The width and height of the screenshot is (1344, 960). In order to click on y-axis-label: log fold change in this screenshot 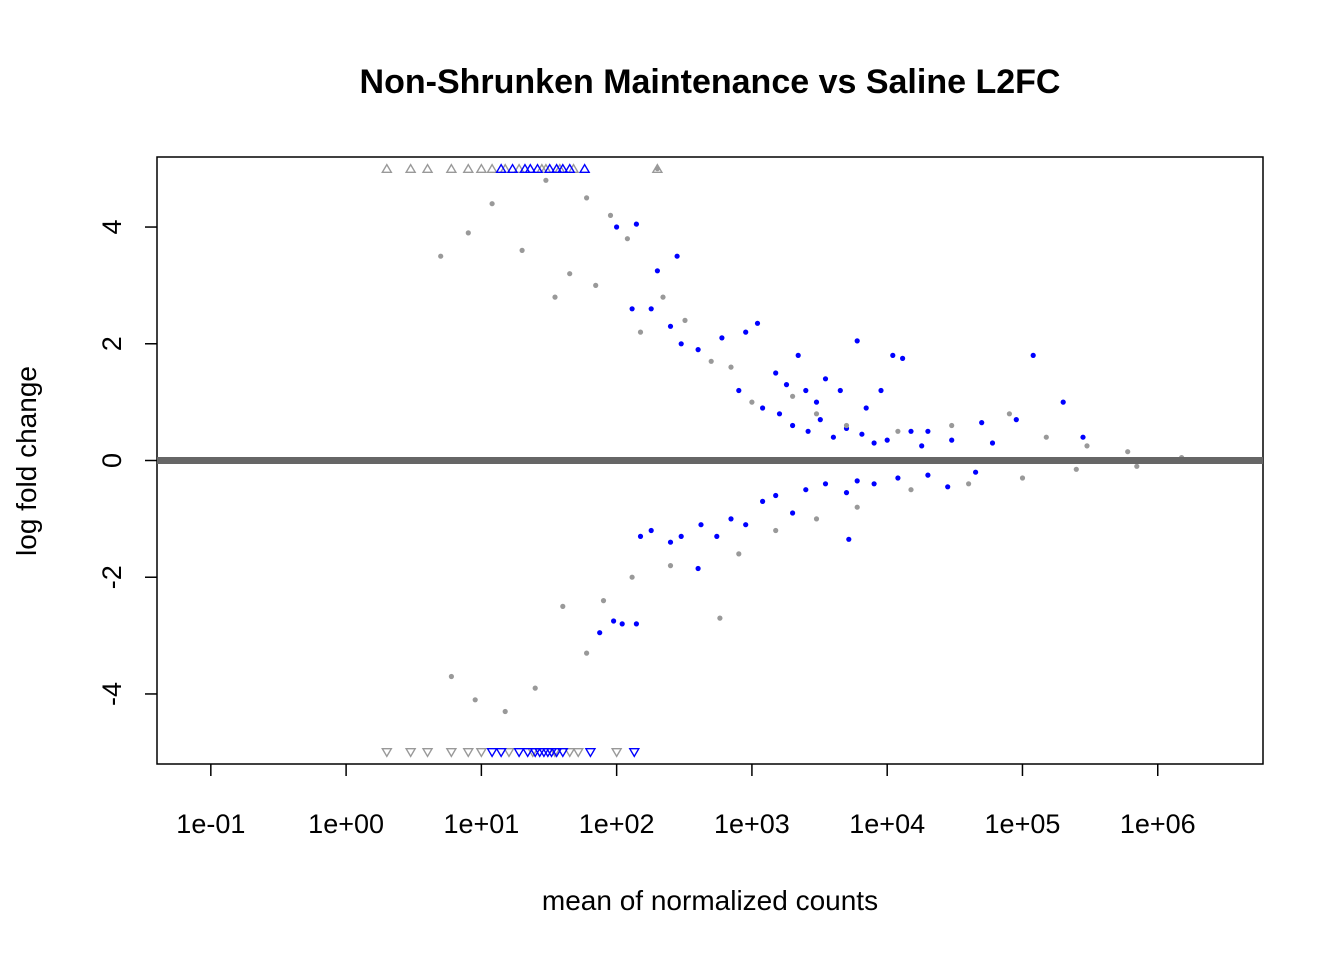, I will do `click(26, 461)`.